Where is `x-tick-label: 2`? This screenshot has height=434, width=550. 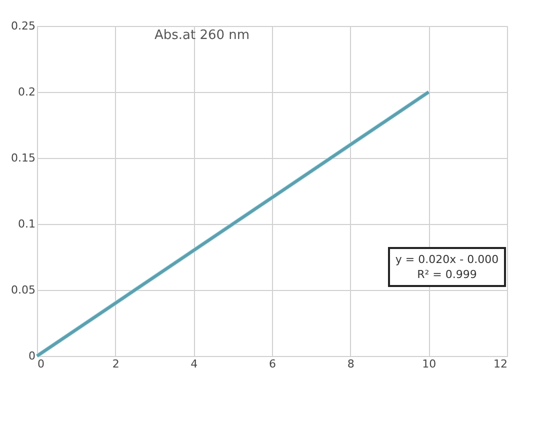 x-tick-label: 2 is located at coordinates (116, 364).